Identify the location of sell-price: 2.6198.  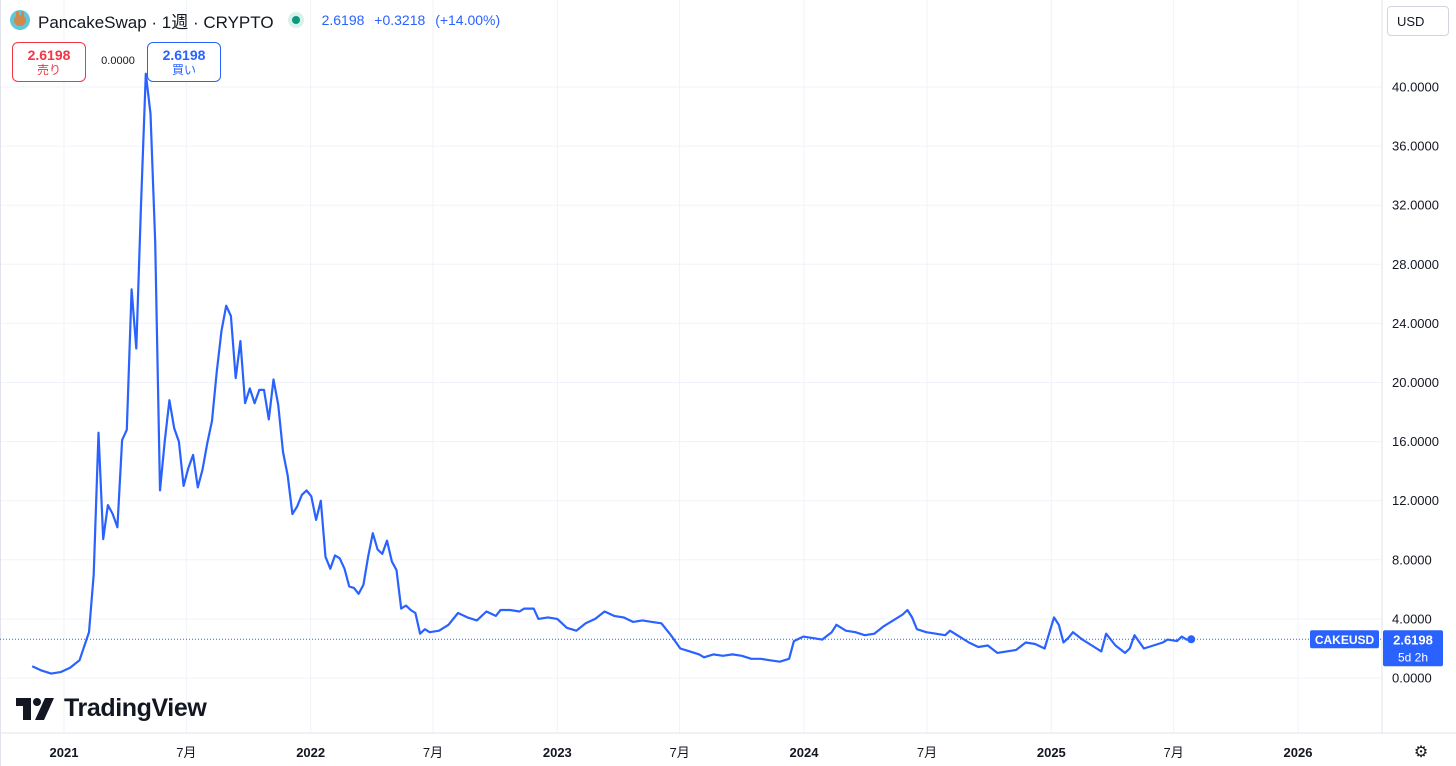
(49, 54).